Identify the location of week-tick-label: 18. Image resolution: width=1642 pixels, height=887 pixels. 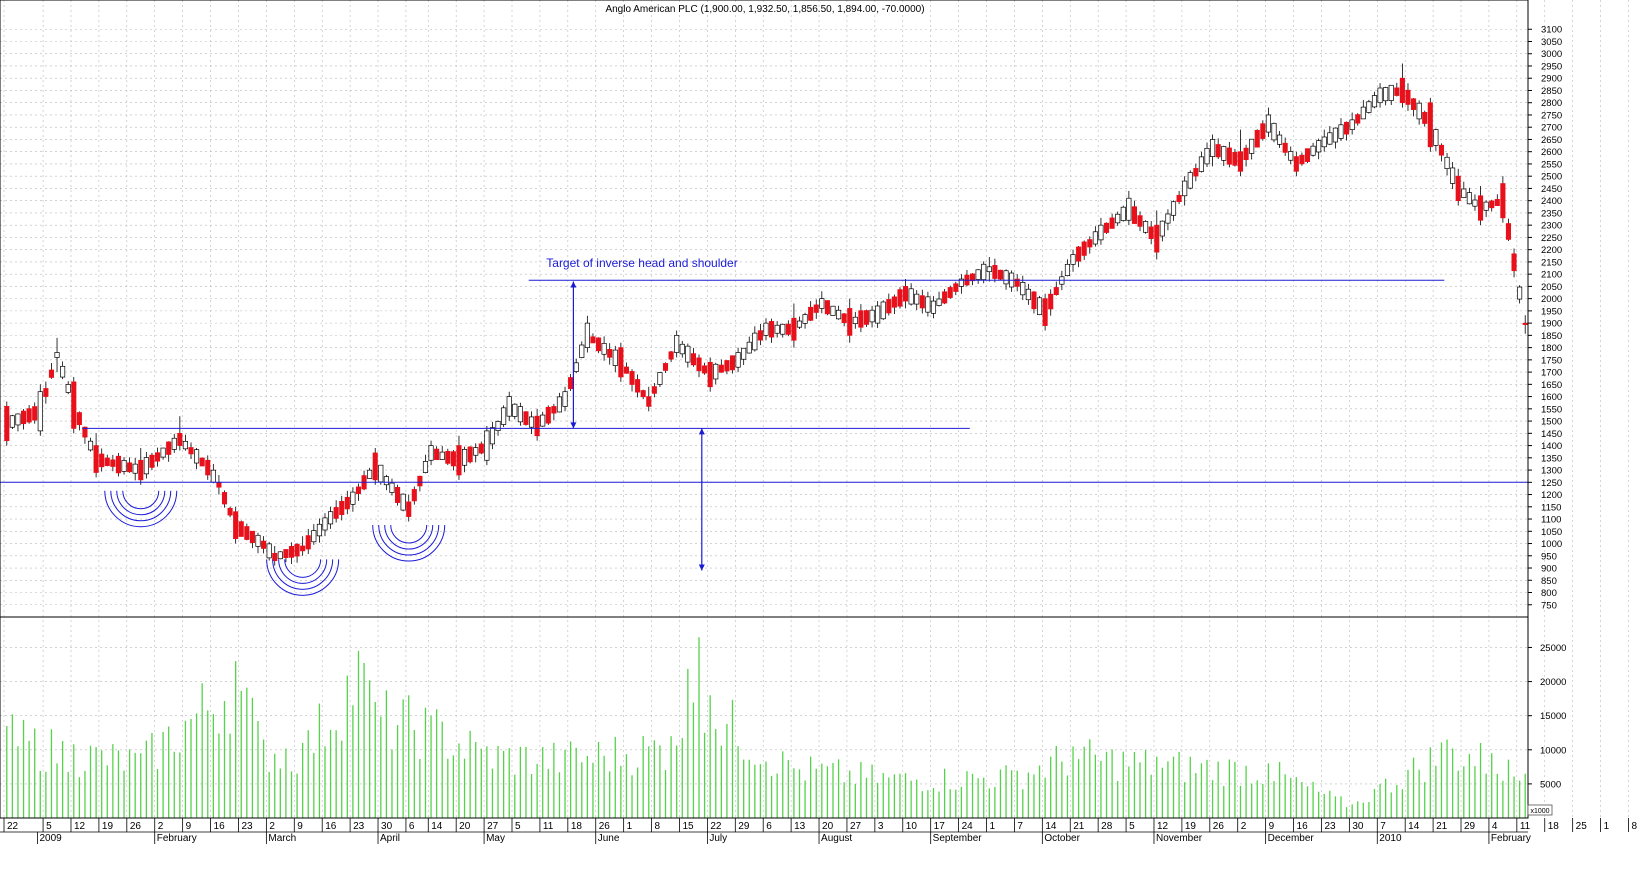
(577, 826).